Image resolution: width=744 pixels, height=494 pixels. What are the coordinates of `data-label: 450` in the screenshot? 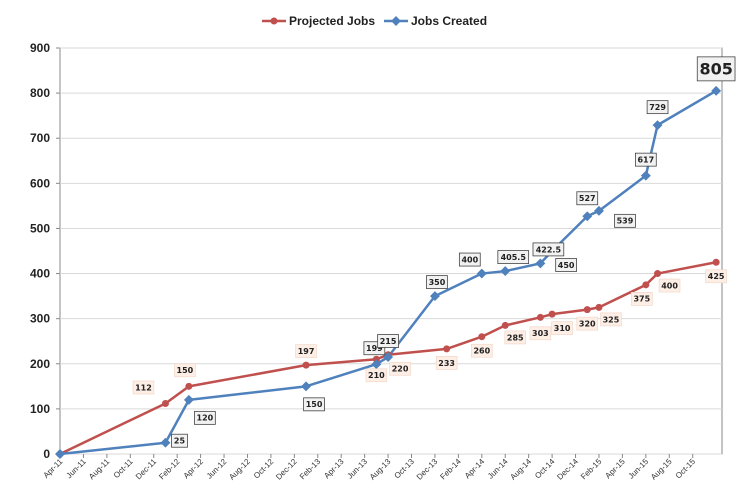 It's located at (566, 265).